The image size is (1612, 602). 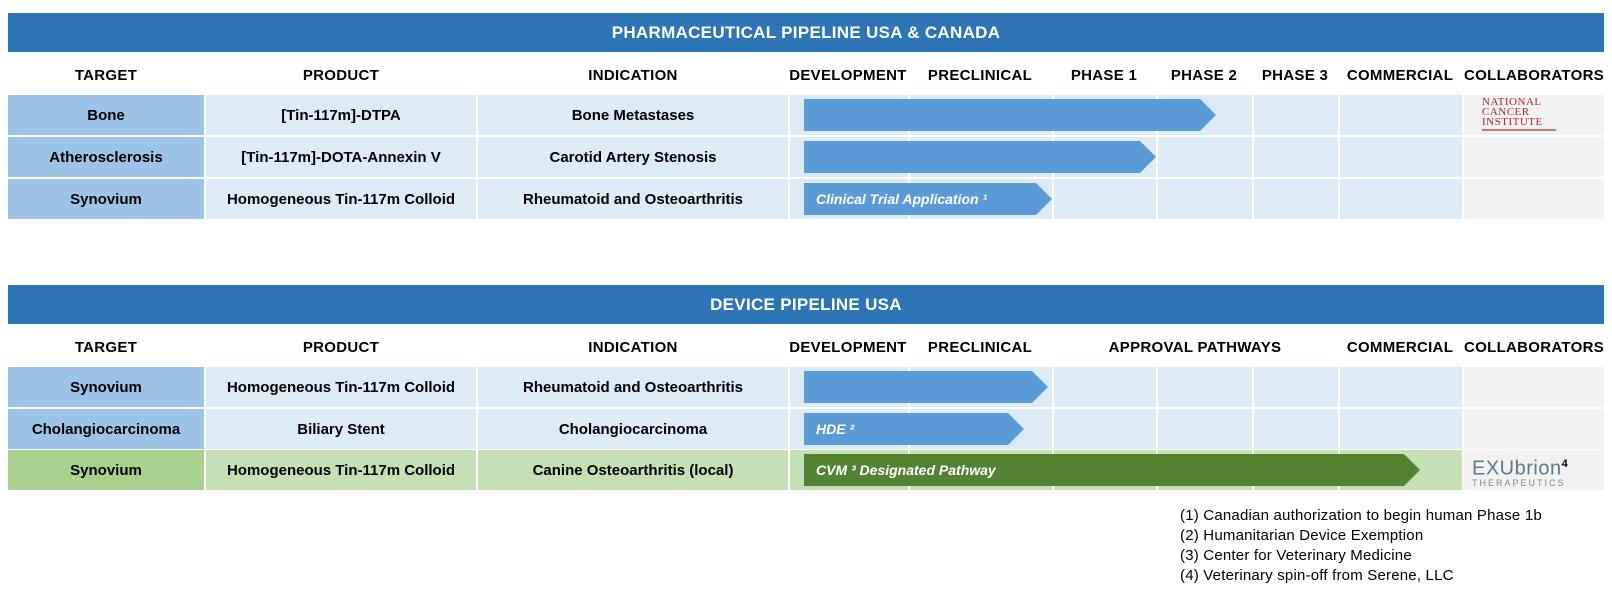 What do you see at coordinates (1534, 429) in the screenshot?
I see `device-row2-collaborator` at bounding box center [1534, 429].